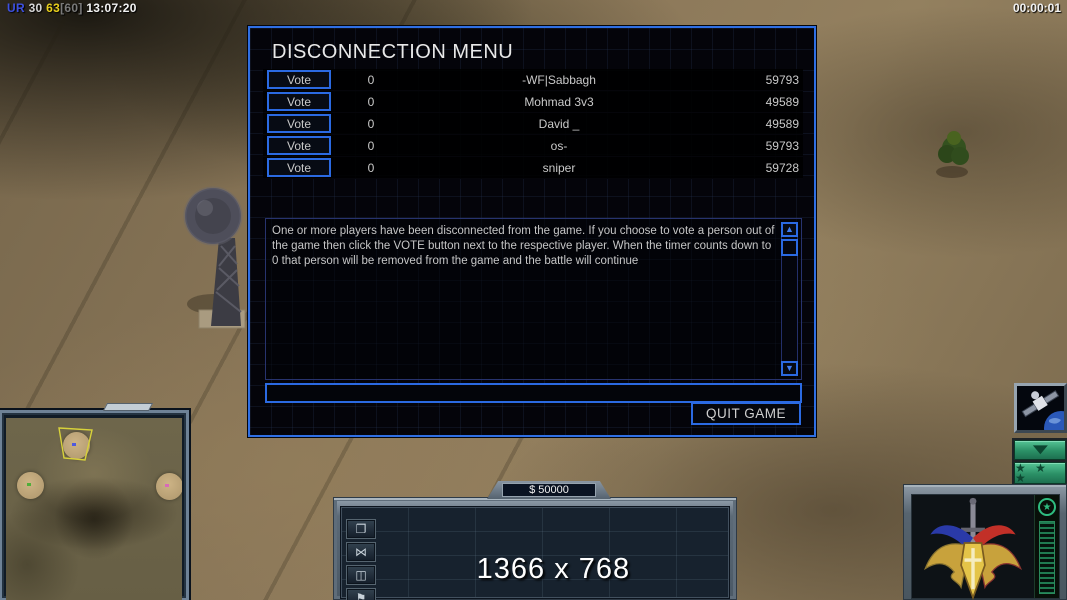 The height and width of the screenshot is (600, 1067). I want to click on money-display: $ 50000, so click(549, 490).